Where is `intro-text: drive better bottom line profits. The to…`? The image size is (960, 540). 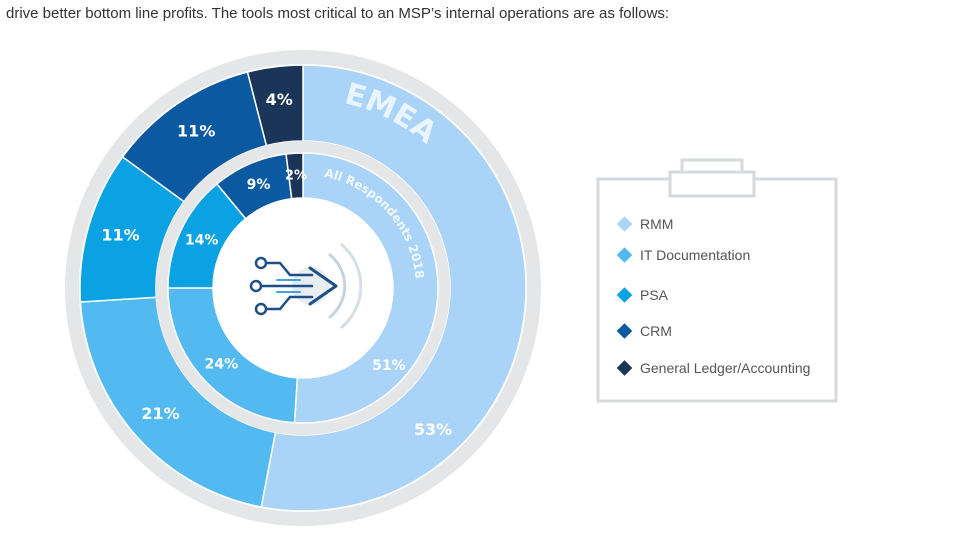 intro-text: drive better bottom line profits. The to… is located at coordinates (338, 13).